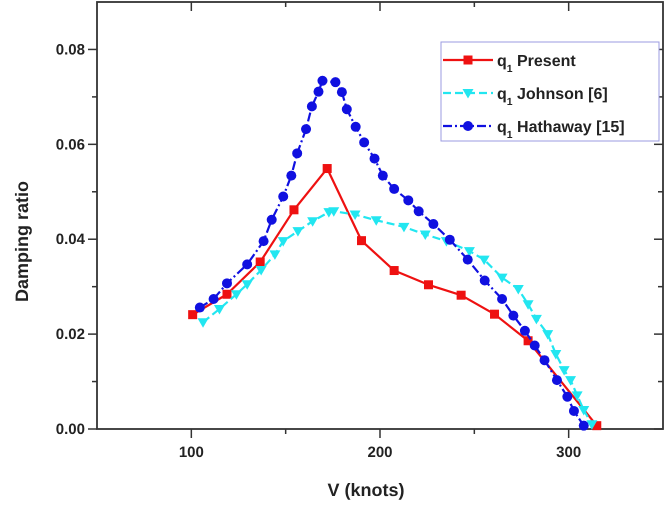 Image resolution: width=666 pixels, height=508 pixels. What do you see at coordinates (22, 241) in the screenshot?
I see `y-axis-title: Damping ratio` at bounding box center [22, 241].